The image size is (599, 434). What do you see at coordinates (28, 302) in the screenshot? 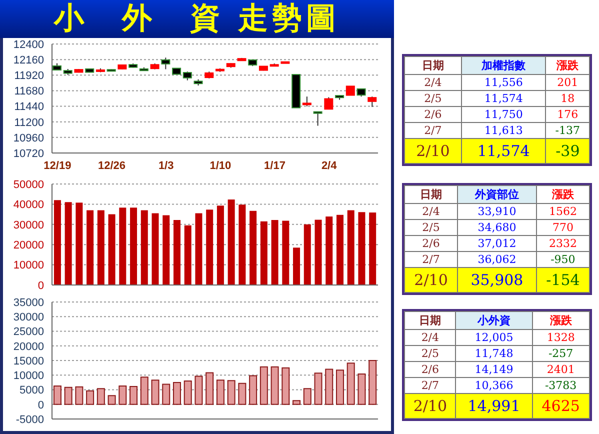
I see `y-tick-label: 35000` at bounding box center [28, 302].